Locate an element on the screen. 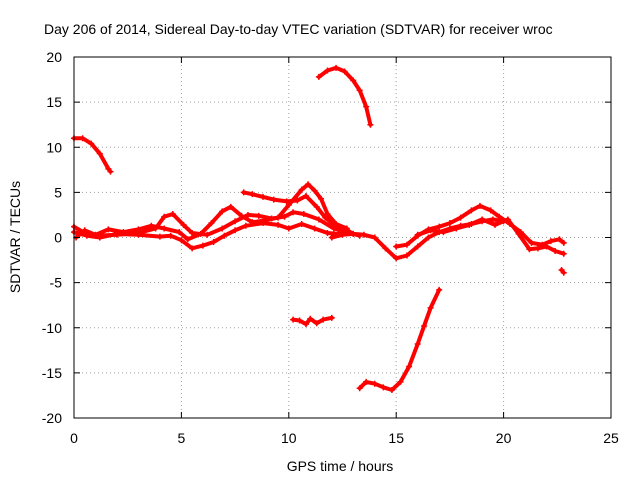 This screenshot has height=480, width=640. y-tick-label: 10 is located at coordinates (54, 147).